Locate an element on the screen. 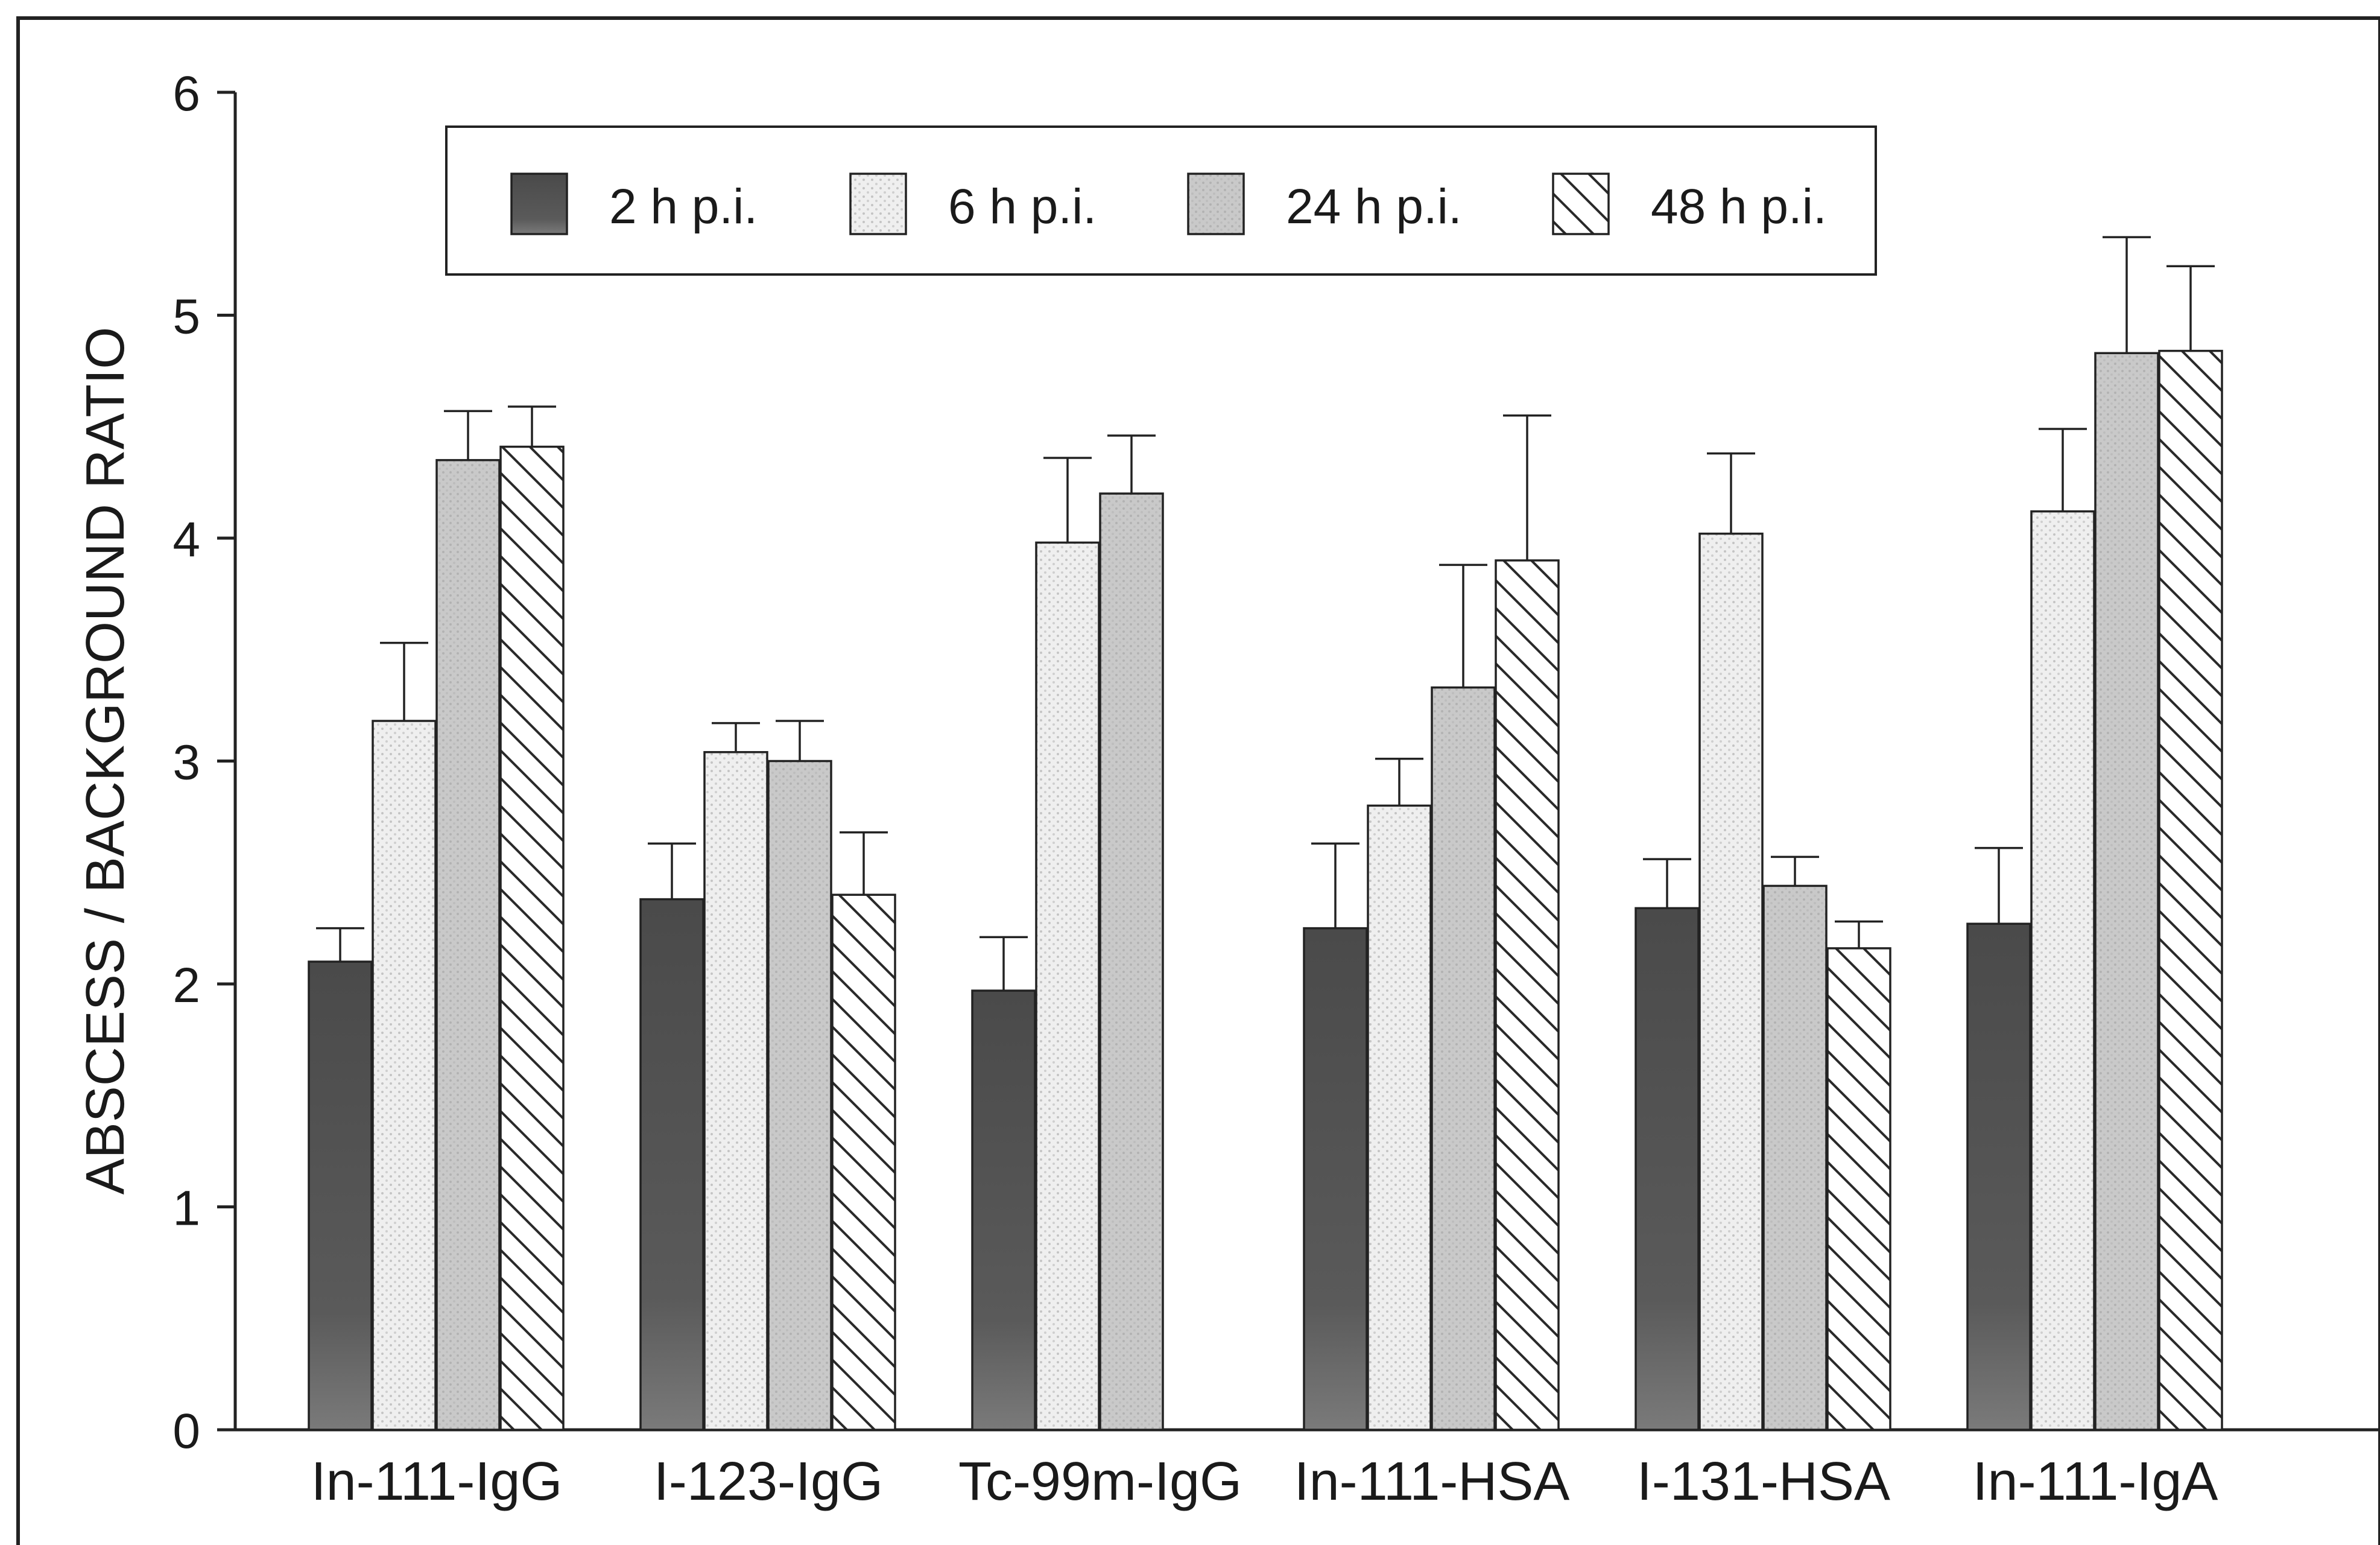 The width and height of the screenshot is (2380, 1545). y-axis-label: ABSCESS / BACKGROUND RATIO is located at coordinates (106, 761).